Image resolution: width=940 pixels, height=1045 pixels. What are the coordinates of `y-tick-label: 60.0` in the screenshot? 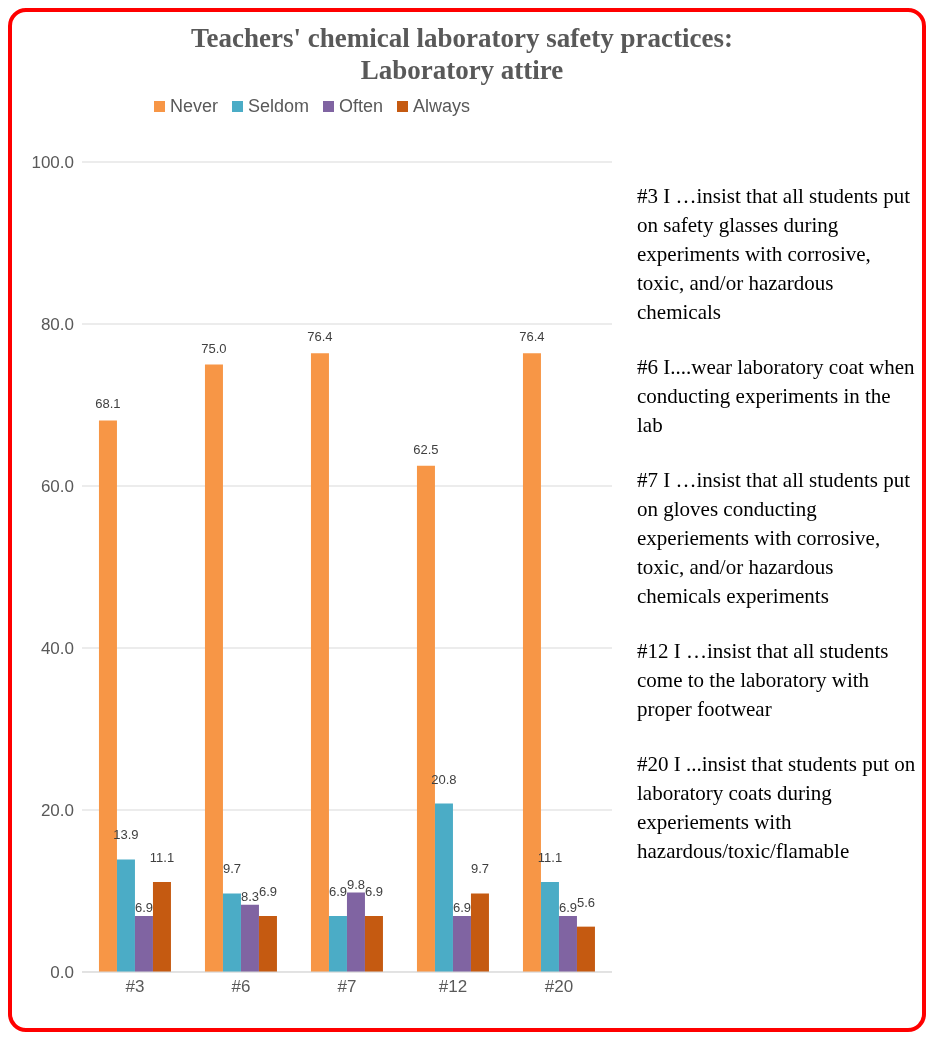 It's located at (57, 487).